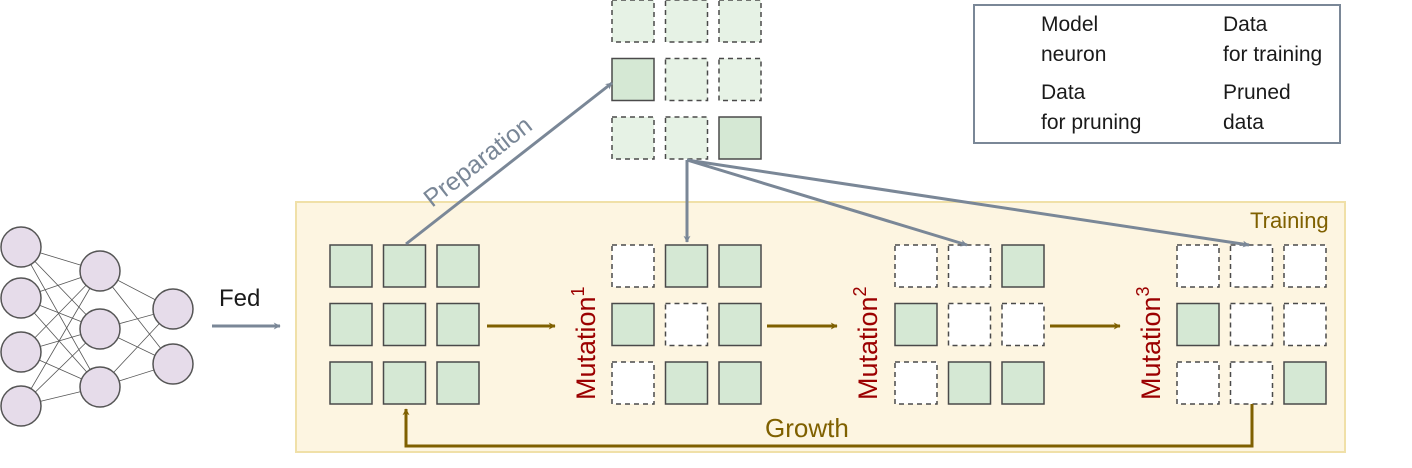 The image size is (1412, 468). What do you see at coordinates (1143, 291) in the screenshot?
I see `mutation-superscript: 3` at bounding box center [1143, 291].